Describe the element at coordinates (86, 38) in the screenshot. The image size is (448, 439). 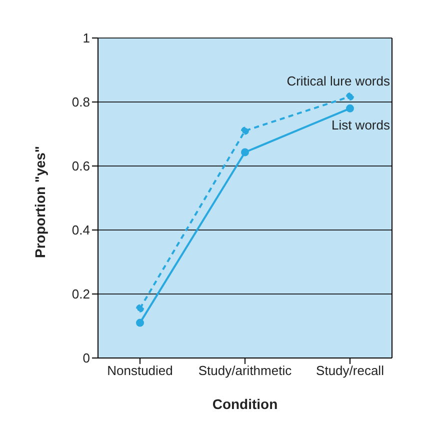
I see `y-tick-label: 1` at that location.